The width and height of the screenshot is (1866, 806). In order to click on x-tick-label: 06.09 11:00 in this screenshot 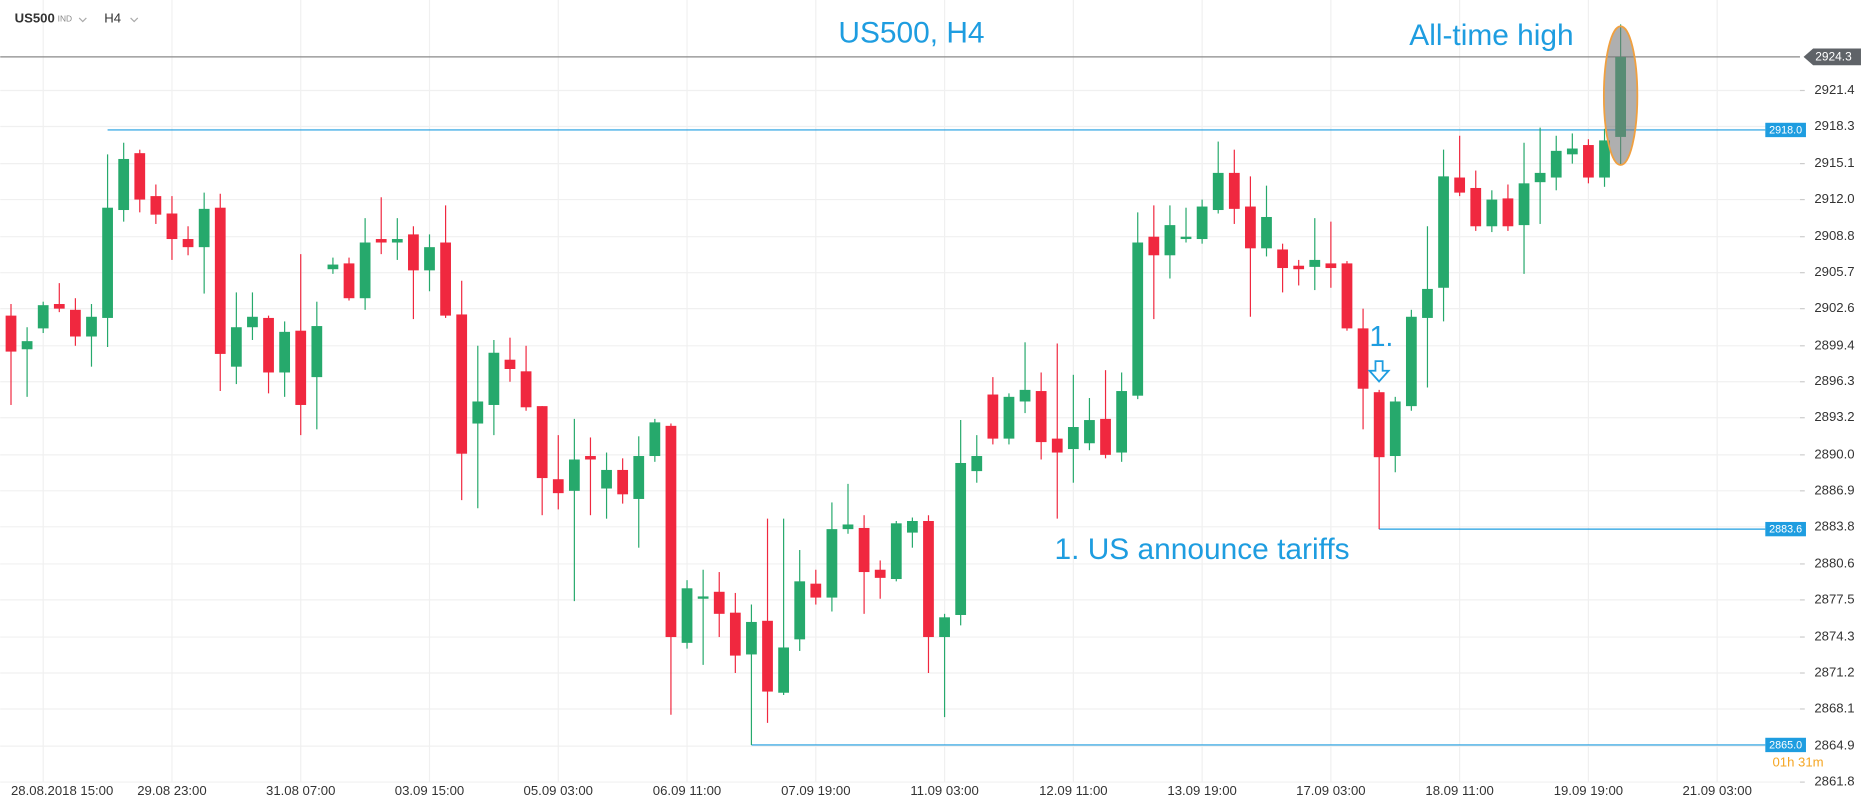, I will do `click(687, 790)`.